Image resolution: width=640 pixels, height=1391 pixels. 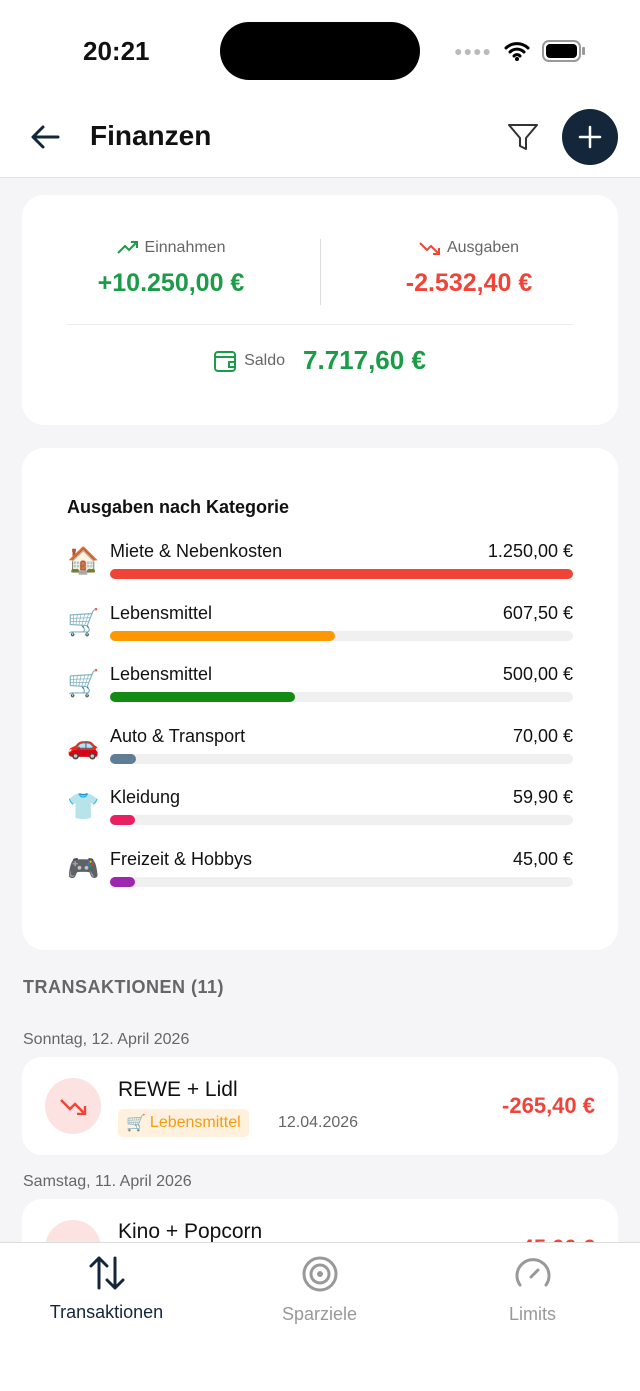 I want to click on category-amount: 1.250,00 €, so click(x=530, y=551).